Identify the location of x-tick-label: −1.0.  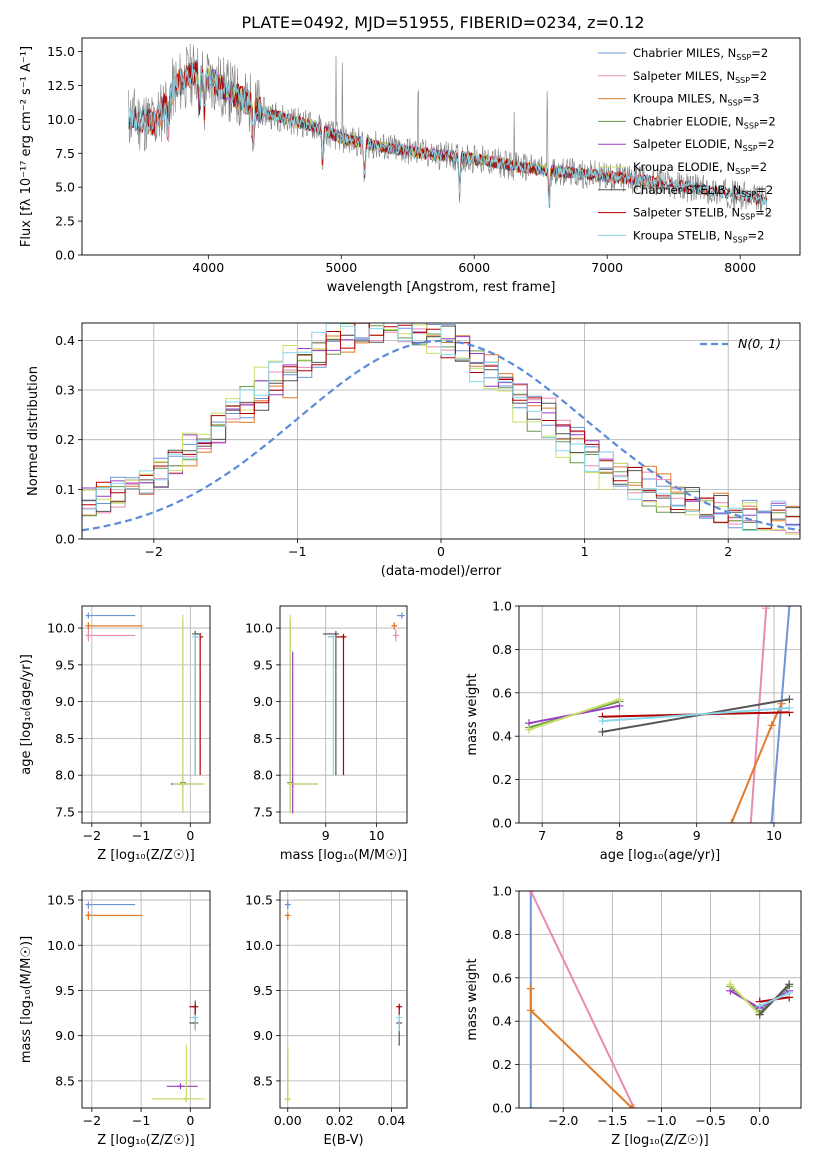
(661, 1120).